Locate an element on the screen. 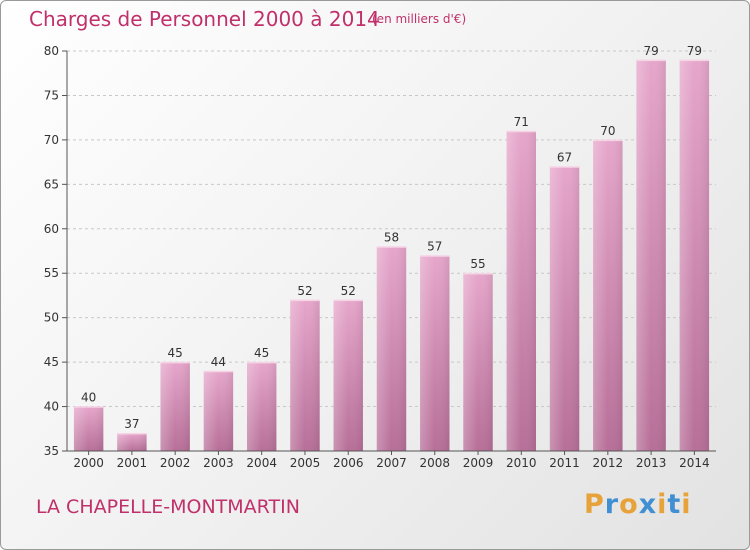  logo-letter: t is located at coordinates (674, 504).